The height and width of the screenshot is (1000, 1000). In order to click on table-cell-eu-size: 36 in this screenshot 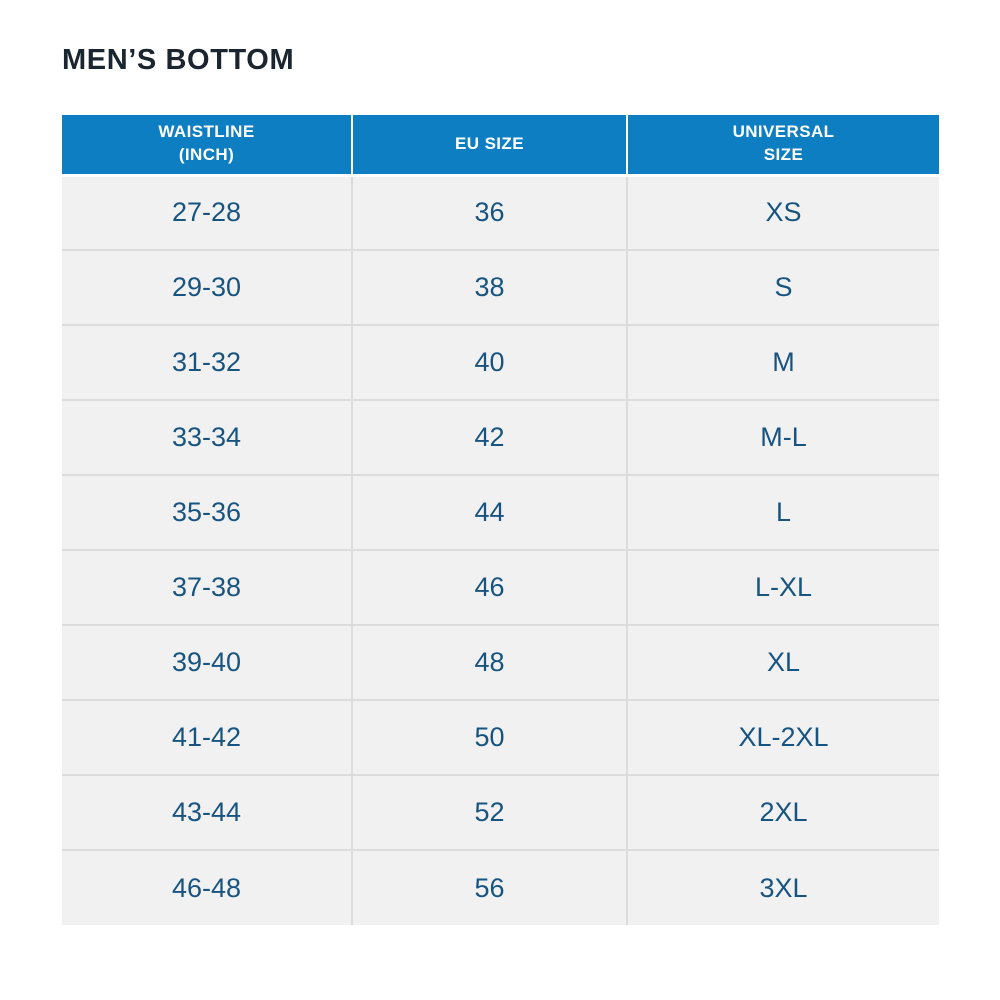, I will do `click(490, 213)`.